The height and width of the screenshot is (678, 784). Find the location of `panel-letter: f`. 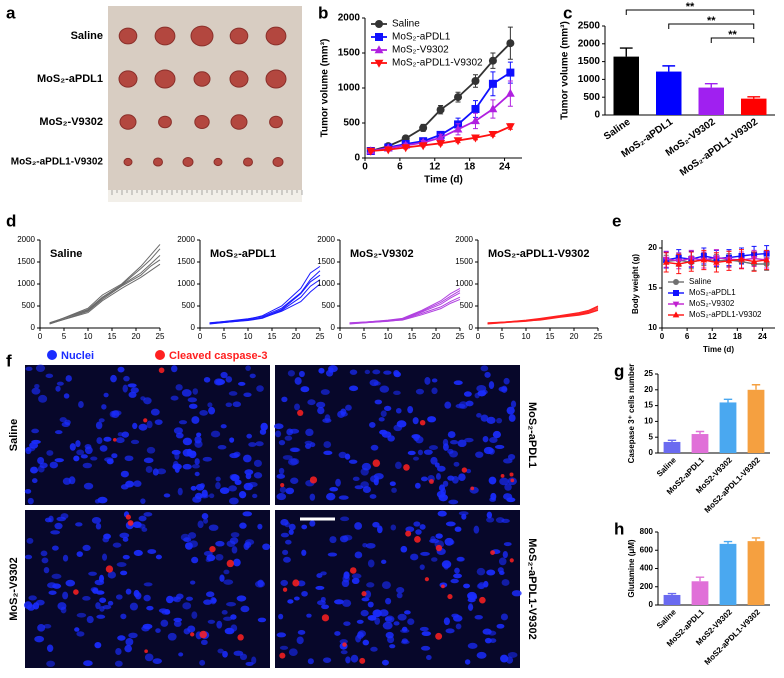

panel-letter: f is located at coordinates (9, 360).